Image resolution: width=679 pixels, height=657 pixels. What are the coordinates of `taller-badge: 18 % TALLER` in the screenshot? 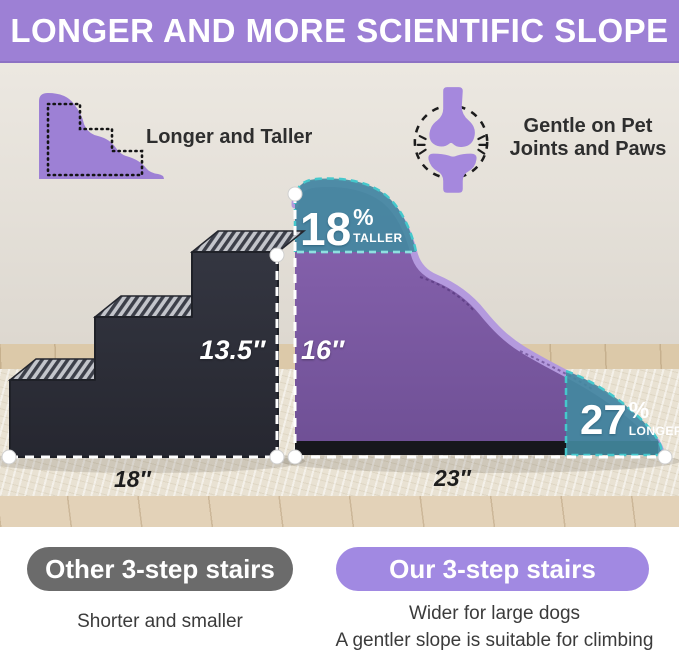 It's located at (351, 229).